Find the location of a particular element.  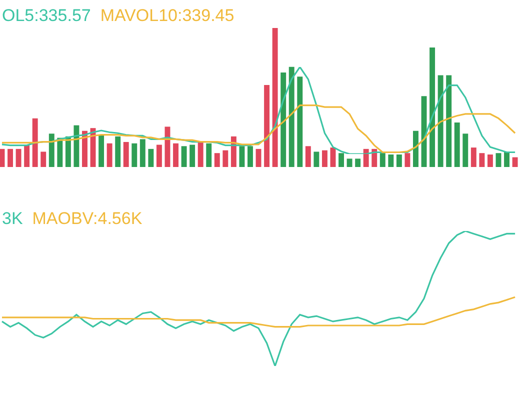

text: 3K is located at coordinates (13, 218).